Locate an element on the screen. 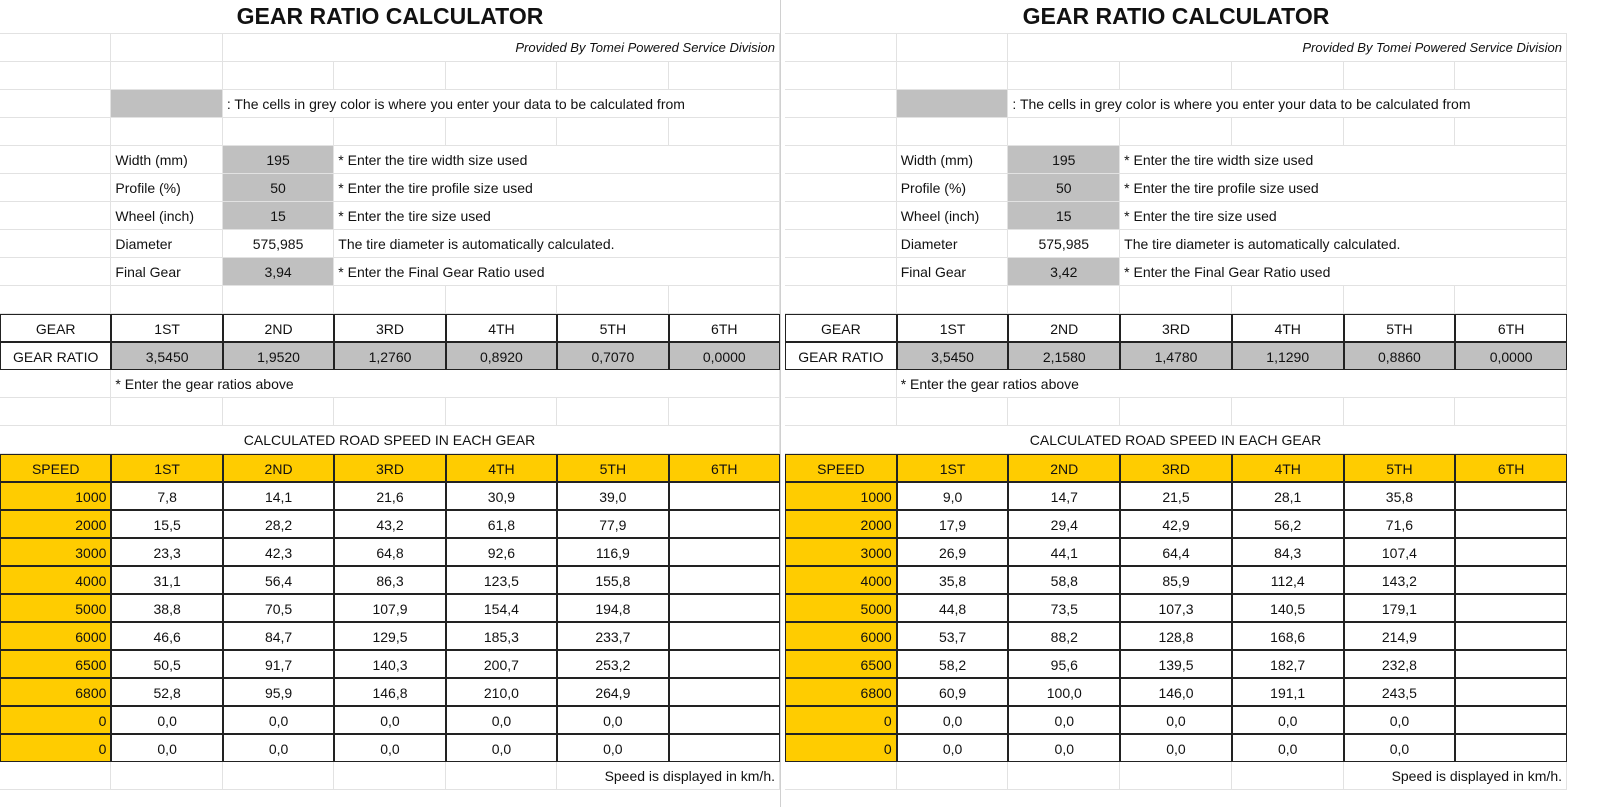 This screenshot has width=1600, height=807. gear-ratio-input: 1,1290 is located at coordinates (1287, 356).